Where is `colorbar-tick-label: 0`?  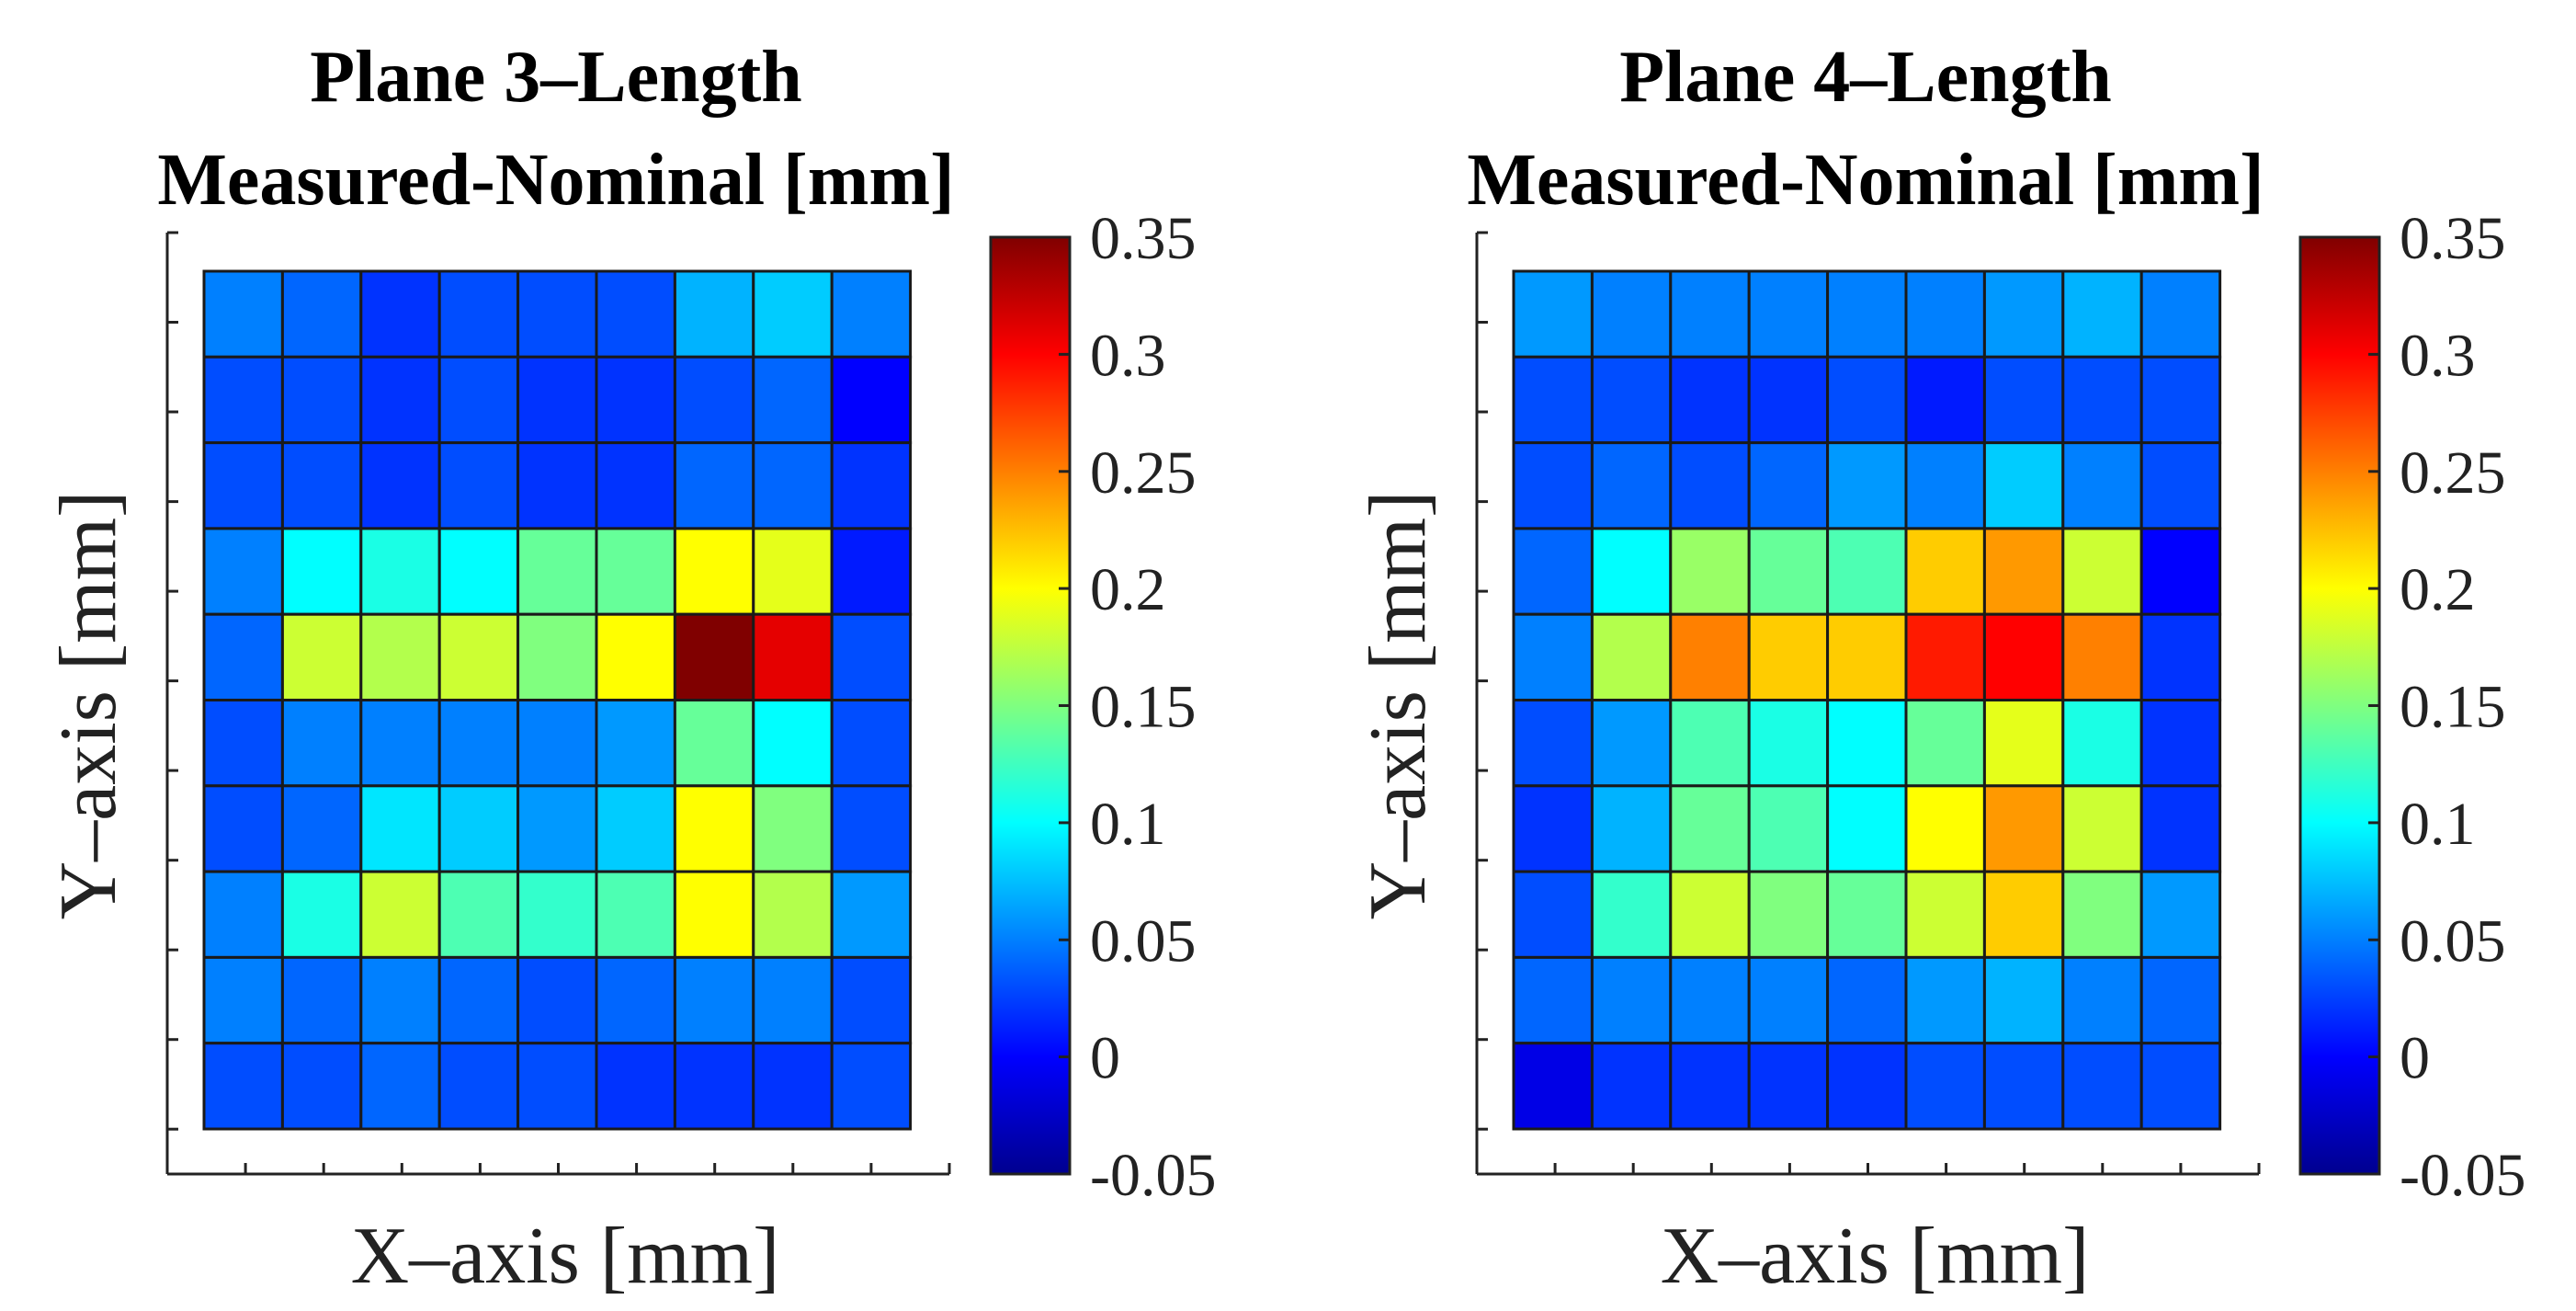
colorbar-tick-label: 0 is located at coordinates (1105, 1058).